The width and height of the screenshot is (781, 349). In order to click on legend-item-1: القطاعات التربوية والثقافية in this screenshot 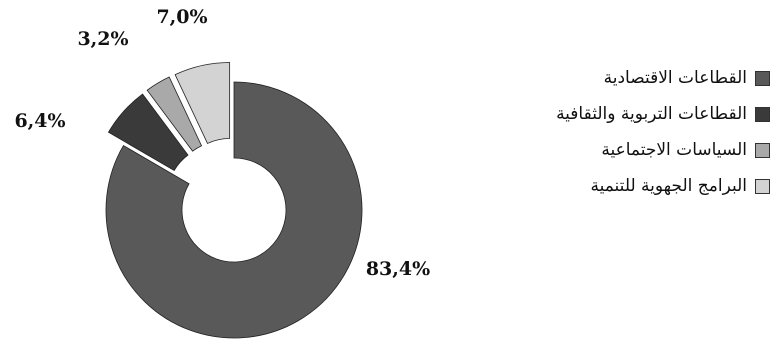, I will do `click(645, 114)`.